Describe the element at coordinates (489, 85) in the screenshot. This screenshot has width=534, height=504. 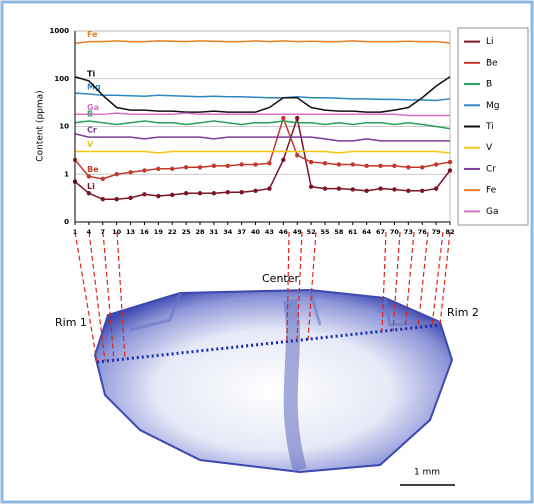
I see `legend-label: B` at that location.